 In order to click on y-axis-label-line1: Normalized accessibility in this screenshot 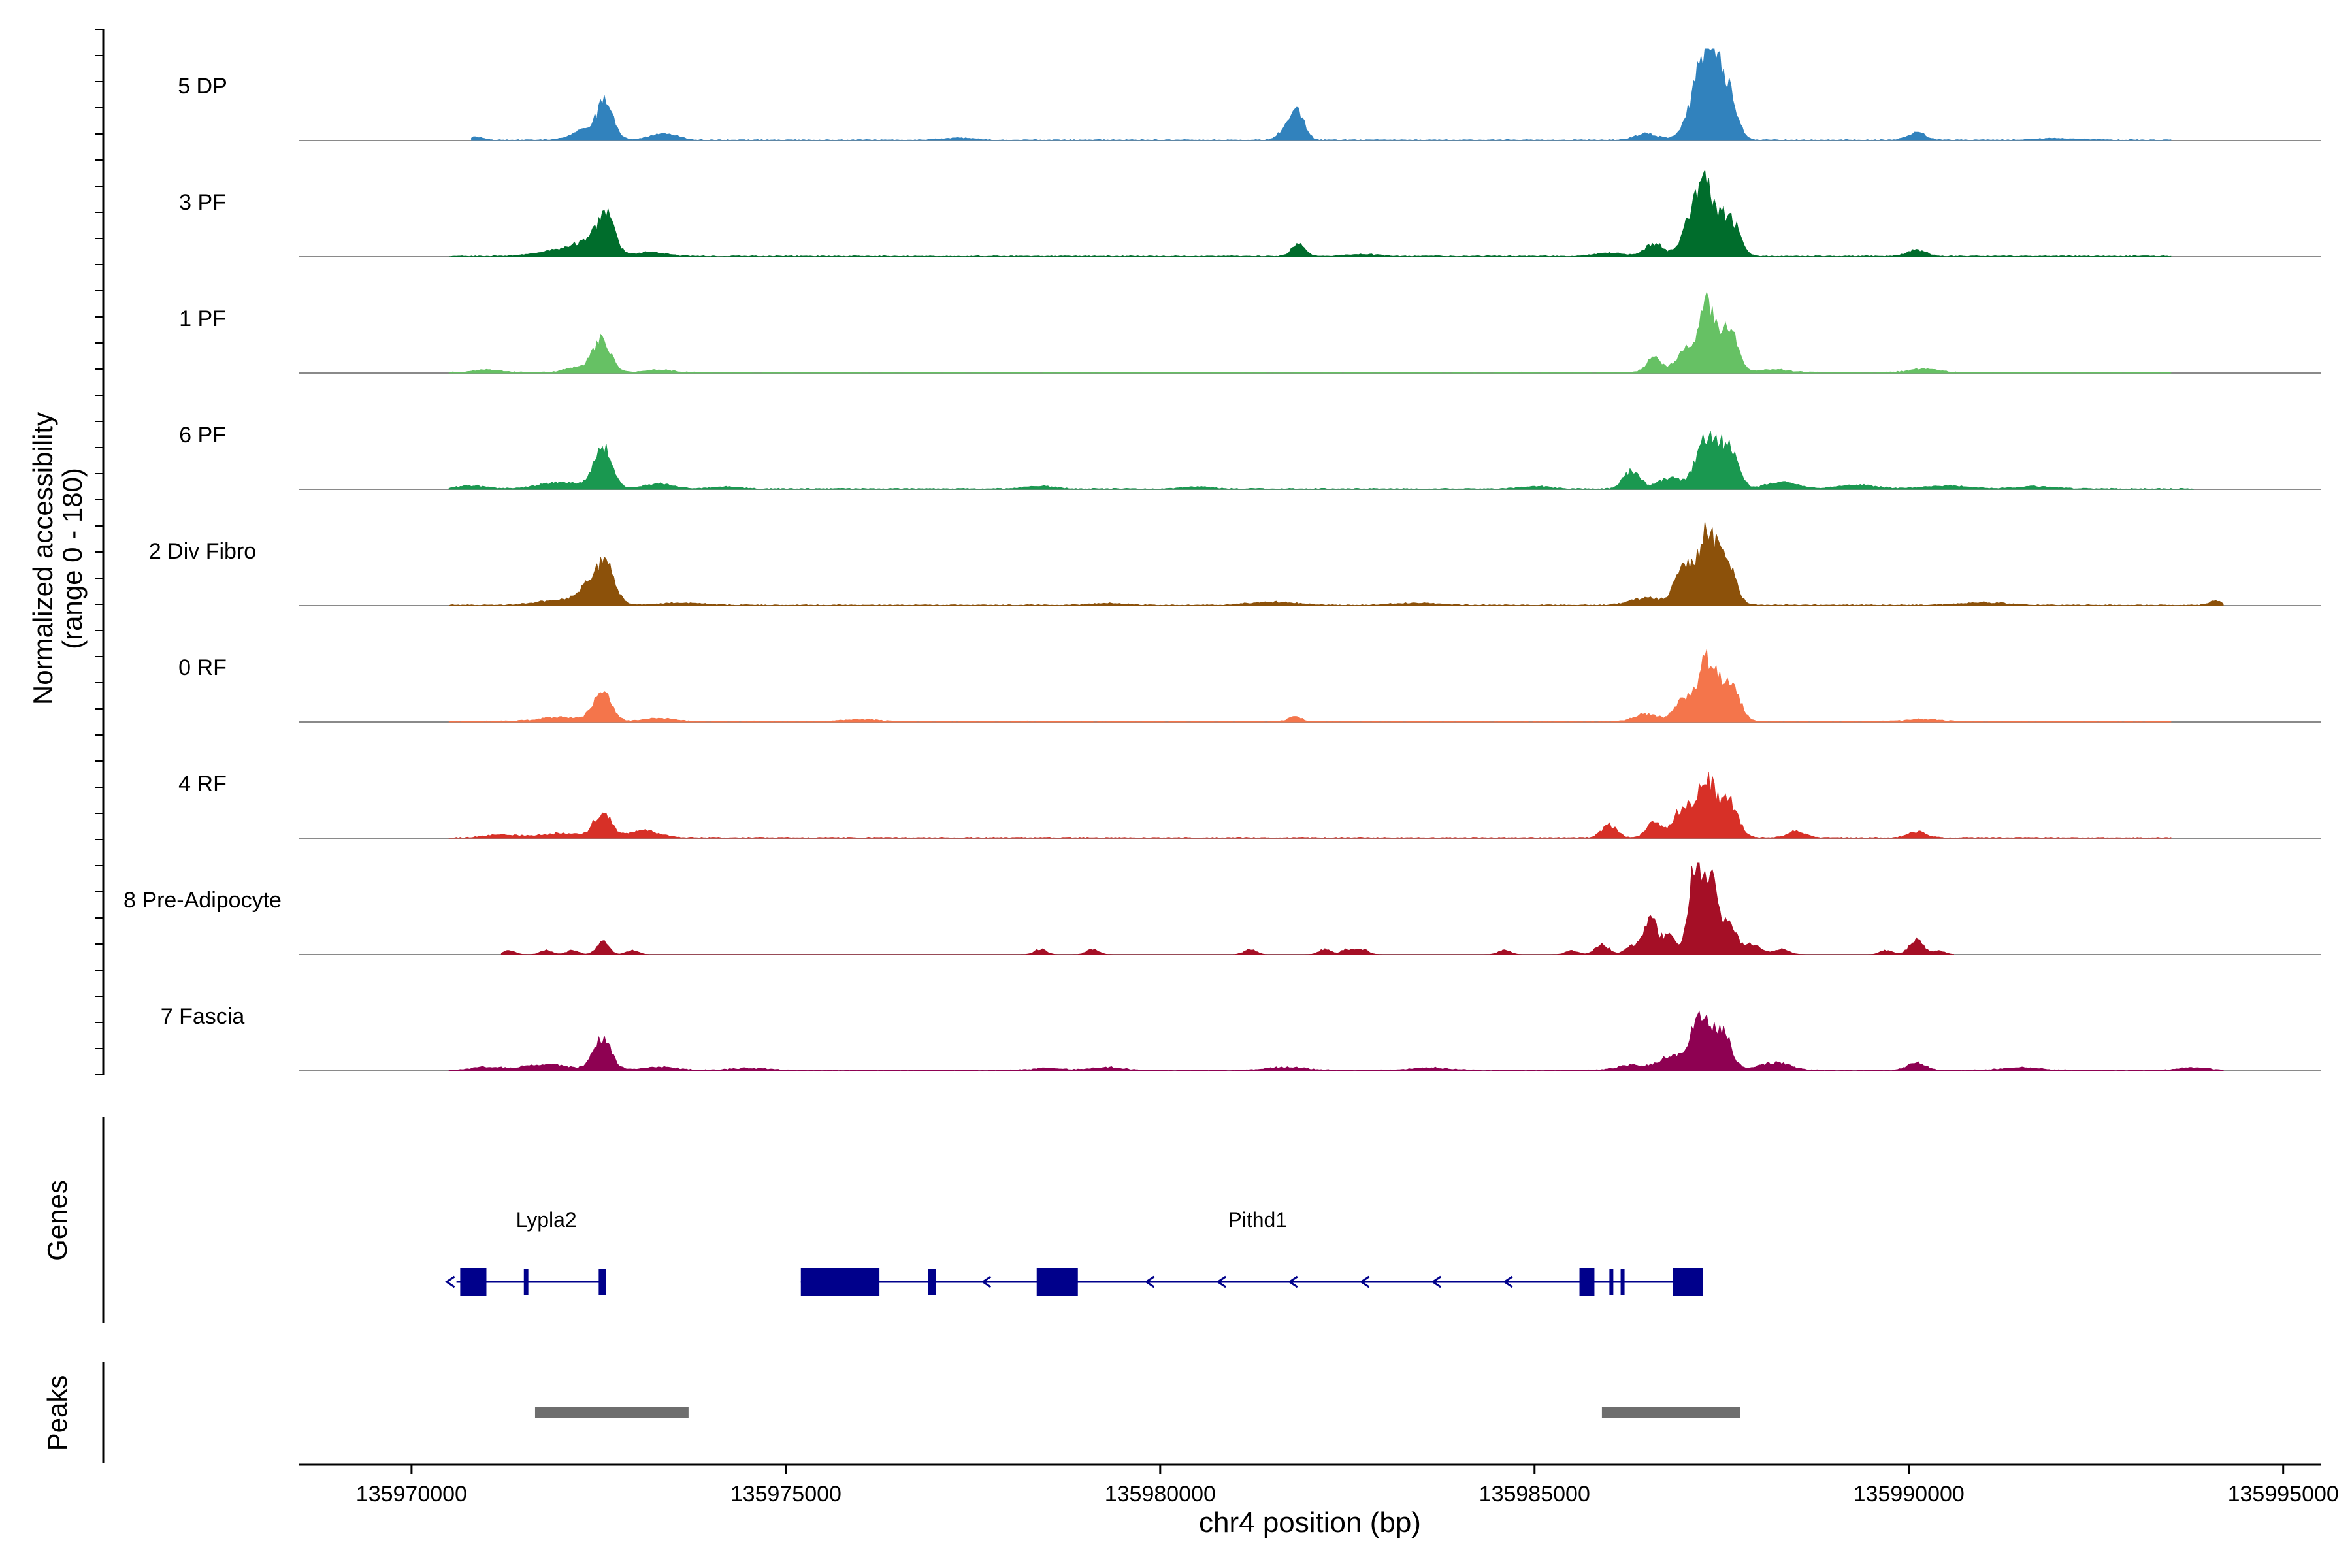, I will do `click(42, 558)`.